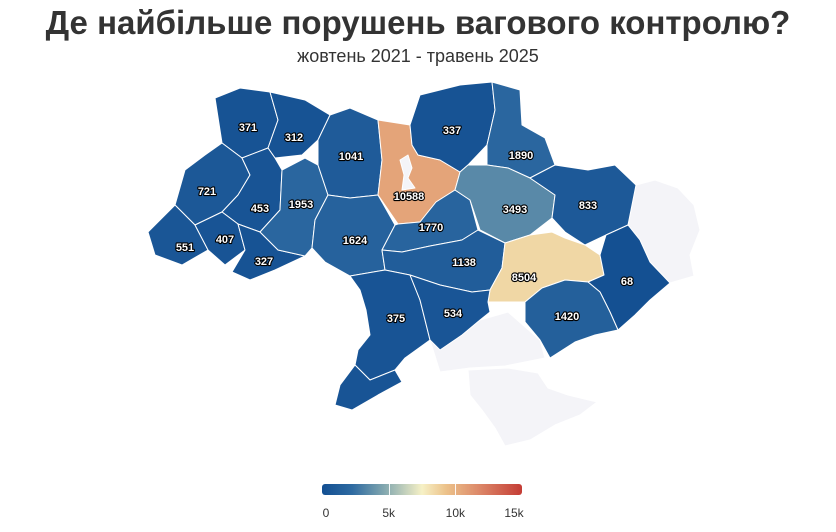 Image resolution: width=836 pixels, height=532 pixels. What do you see at coordinates (225, 240) in the screenshot?
I see `region-label-407: 407` at bounding box center [225, 240].